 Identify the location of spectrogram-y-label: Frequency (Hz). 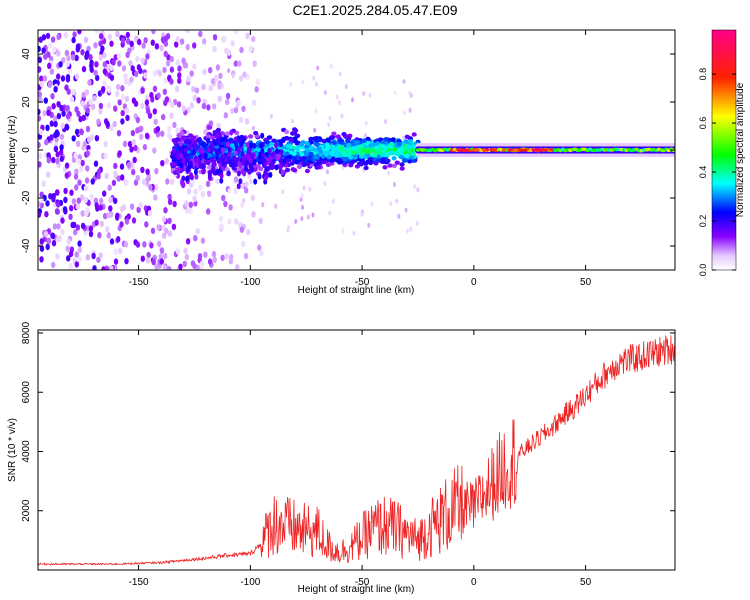
(12, 150).